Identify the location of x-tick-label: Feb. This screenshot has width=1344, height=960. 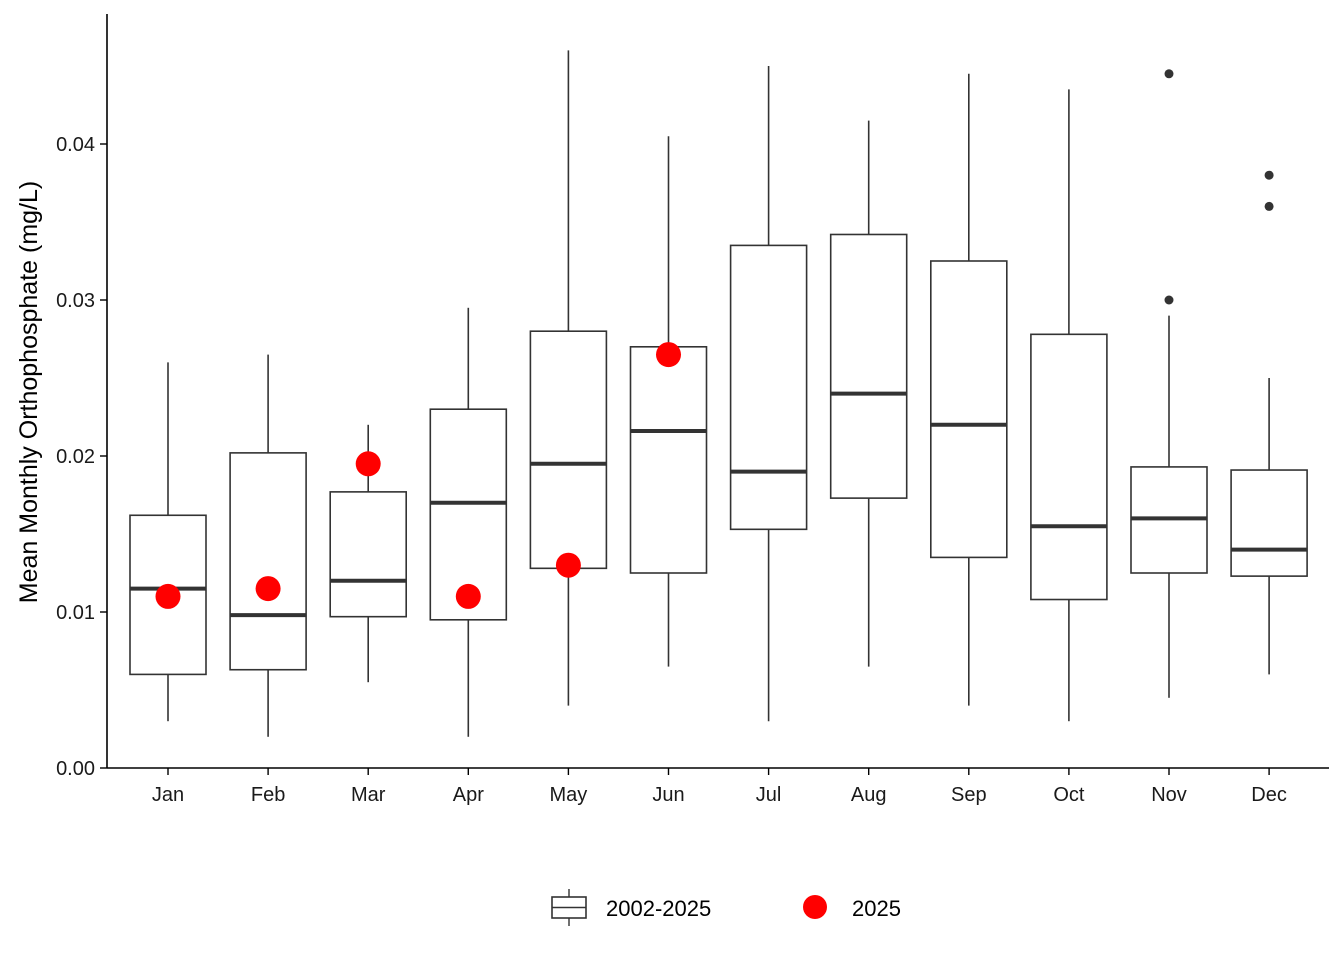
(268, 795).